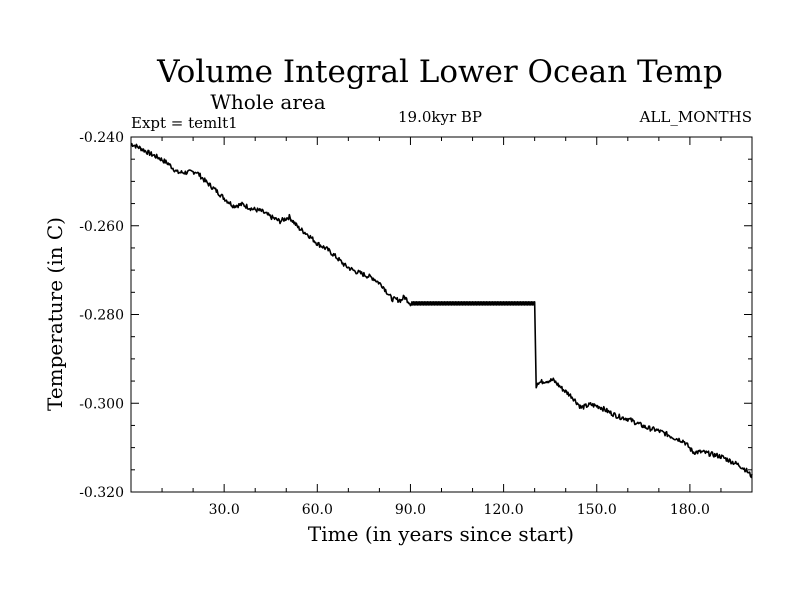 The height and width of the screenshot is (600, 800). What do you see at coordinates (101, 138) in the screenshot?
I see `y-tick-label: -0.240` at bounding box center [101, 138].